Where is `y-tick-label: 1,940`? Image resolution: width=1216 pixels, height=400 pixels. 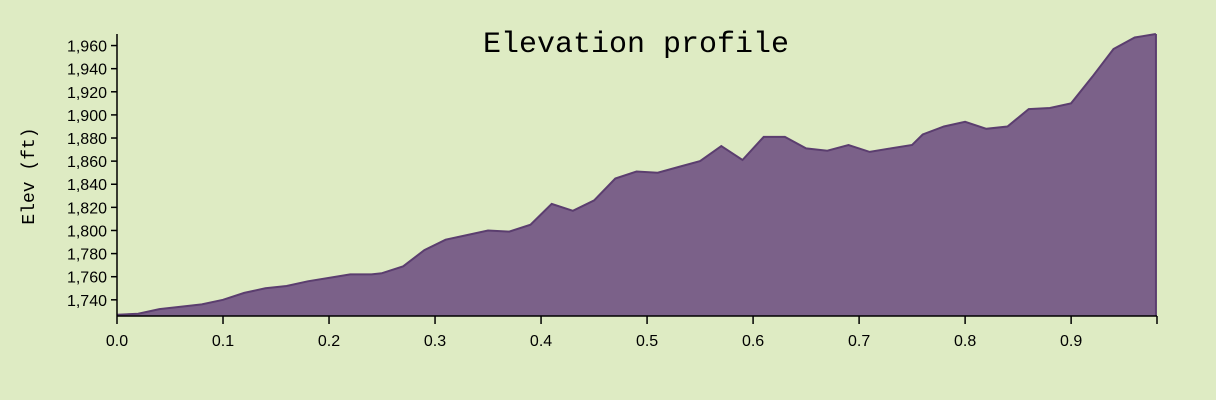 y-tick-label: 1,940 is located at coordinates (87, 70).